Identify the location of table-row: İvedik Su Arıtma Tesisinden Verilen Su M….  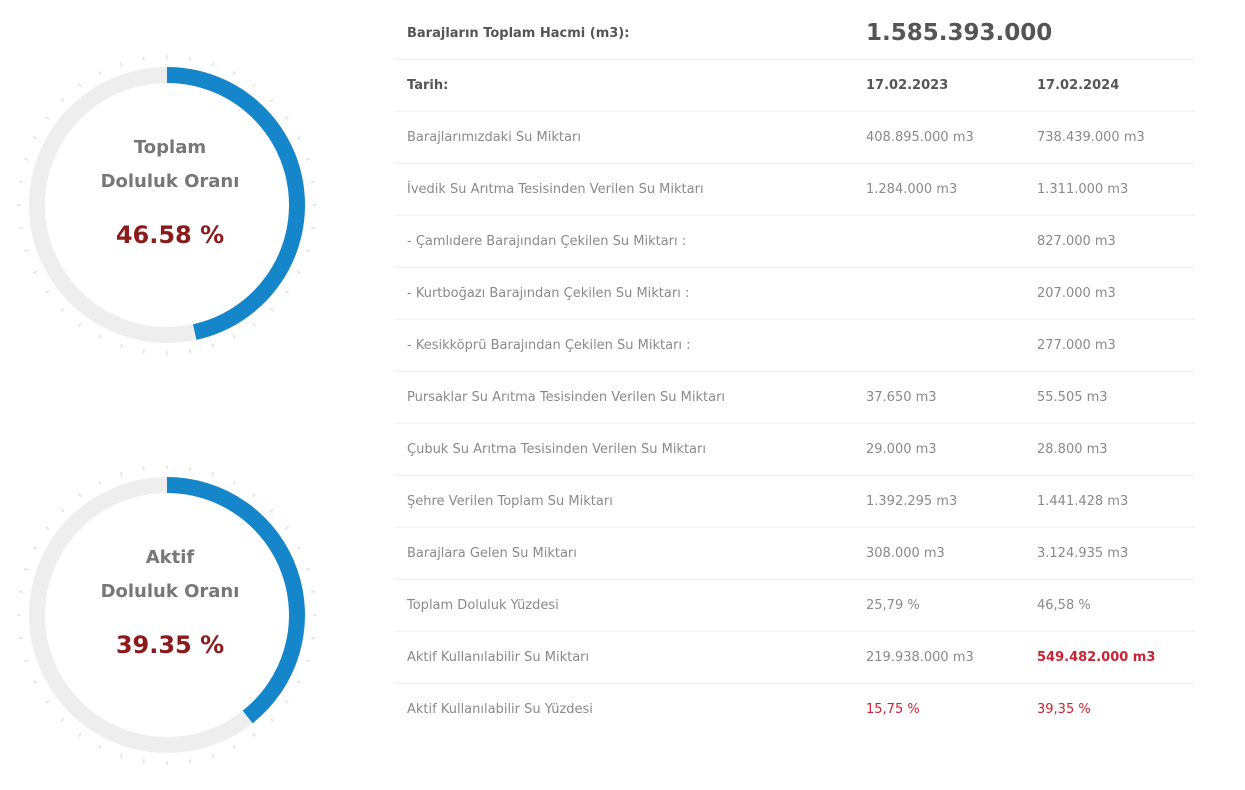
(795, 190).